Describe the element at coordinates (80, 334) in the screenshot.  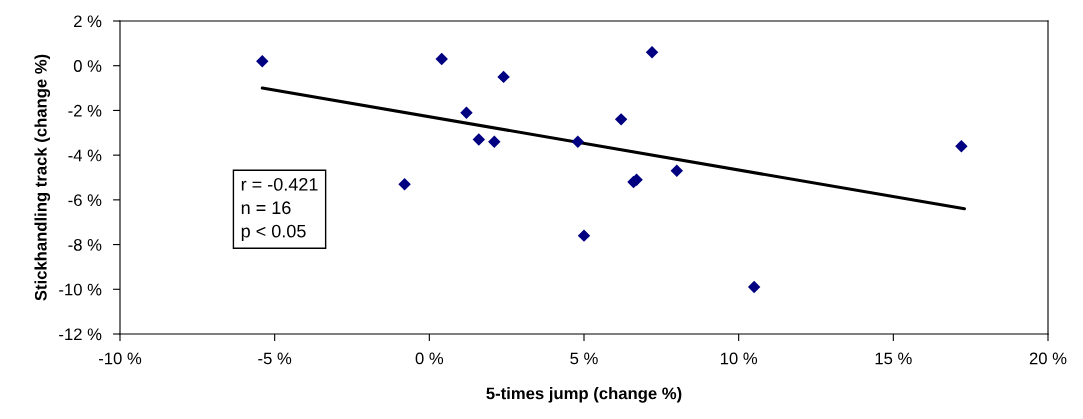
I see `y-tick-label: -12 %` at that location.